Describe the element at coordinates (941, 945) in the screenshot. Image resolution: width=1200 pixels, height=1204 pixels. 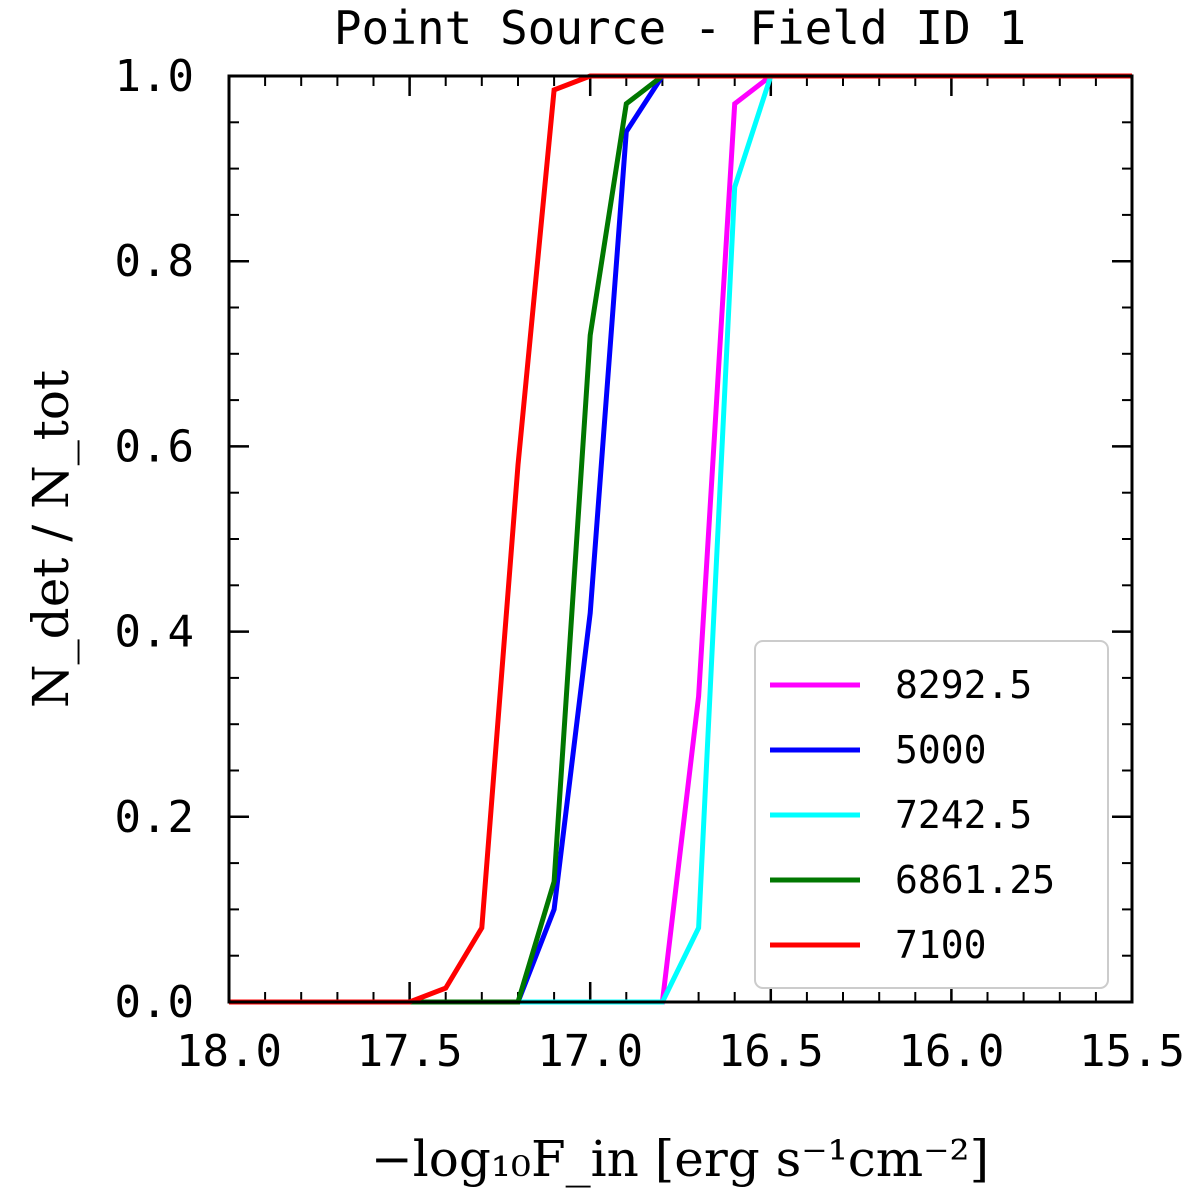
I see `legend-label: 7100` at that location.